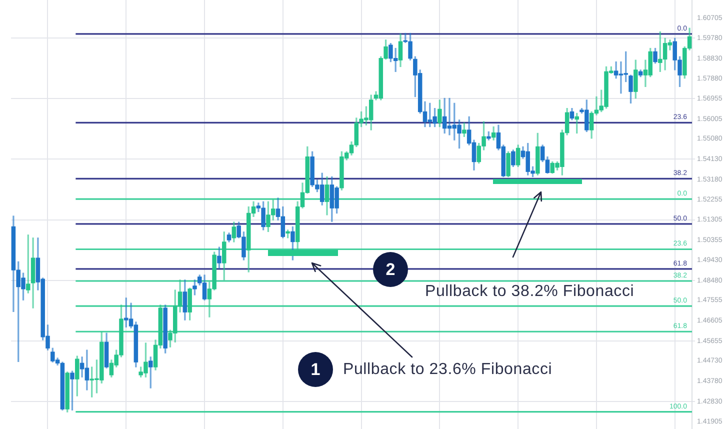  What do you see at coordinates (529, 292) in the screenshot?
I see `annotation: Pullback to 38.2% Fibonacci` at bounding box center [529, 292].